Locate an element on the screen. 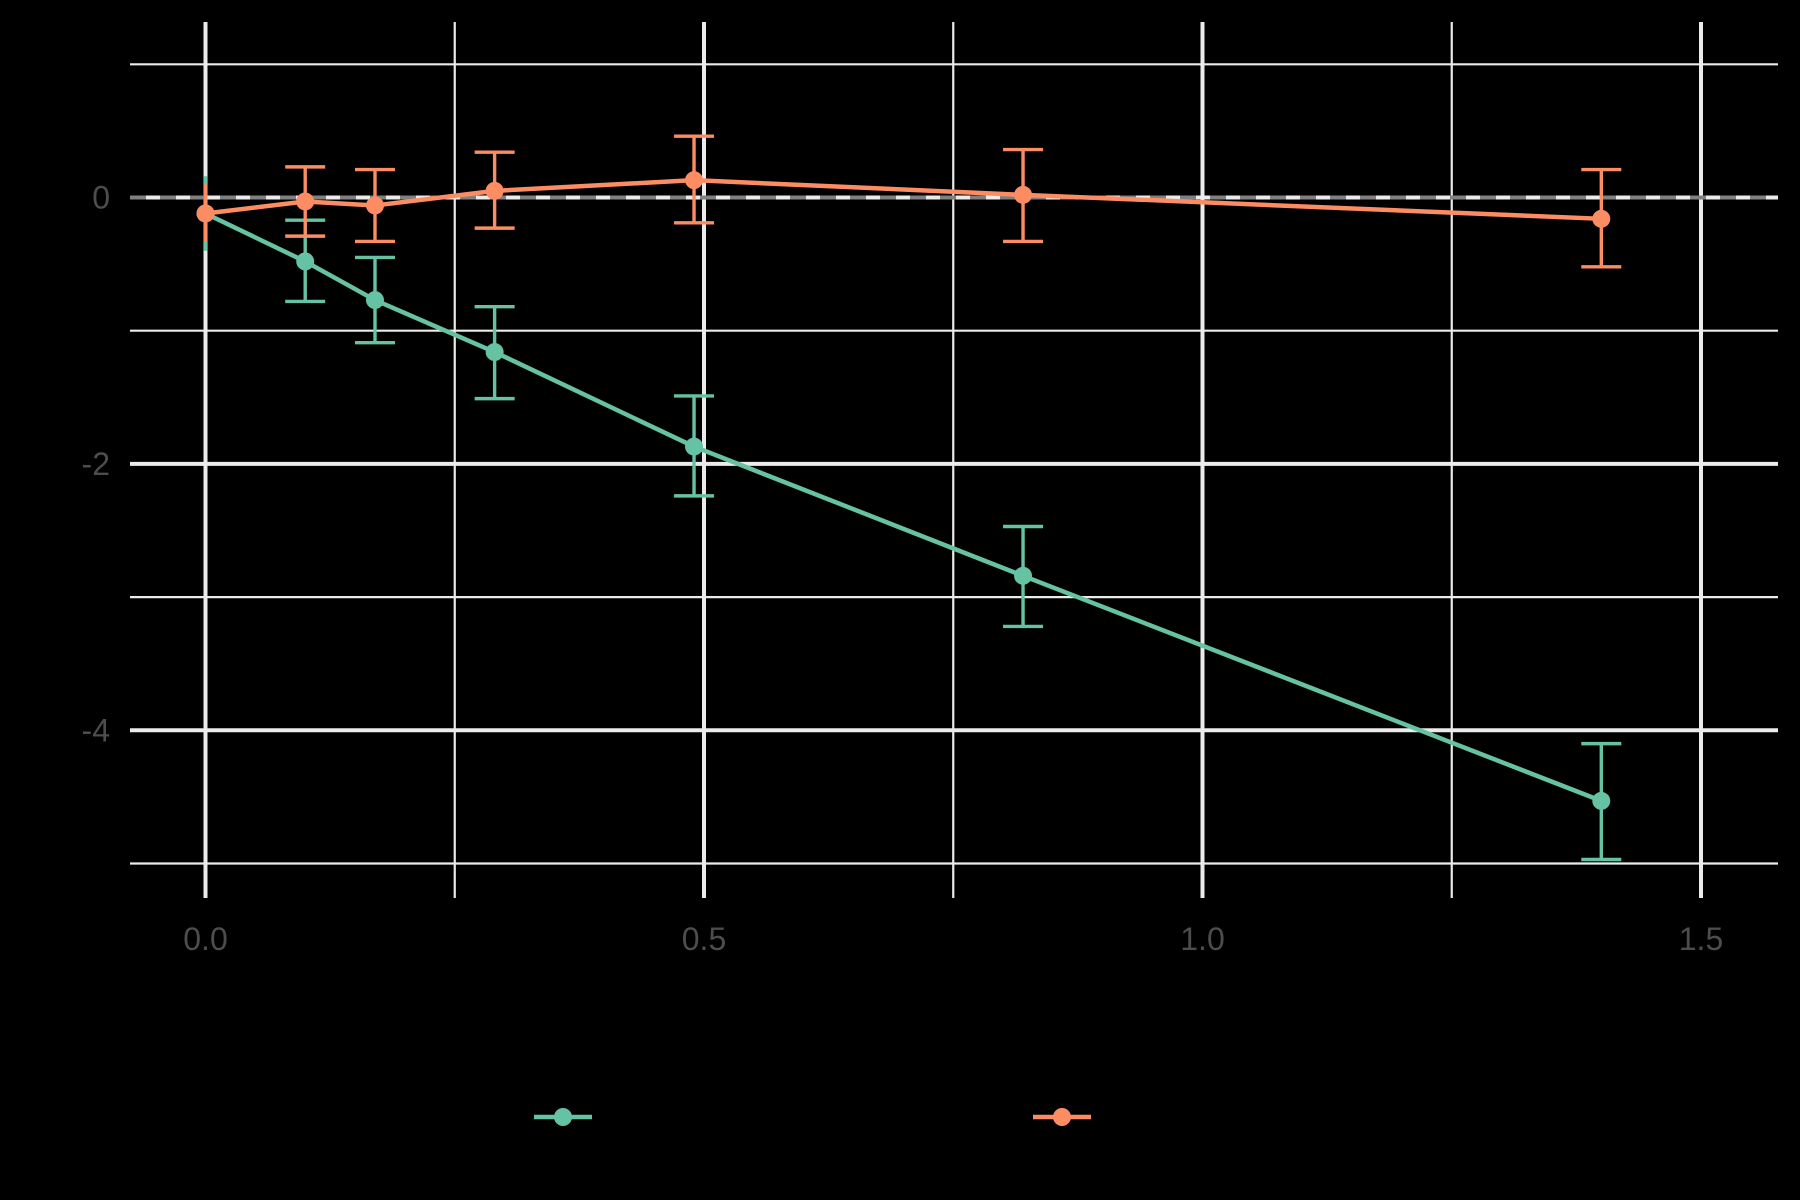  x-axis-tick-labels: 0.0 0.5 1.0 1.5 is located at coordinates (953, 939).